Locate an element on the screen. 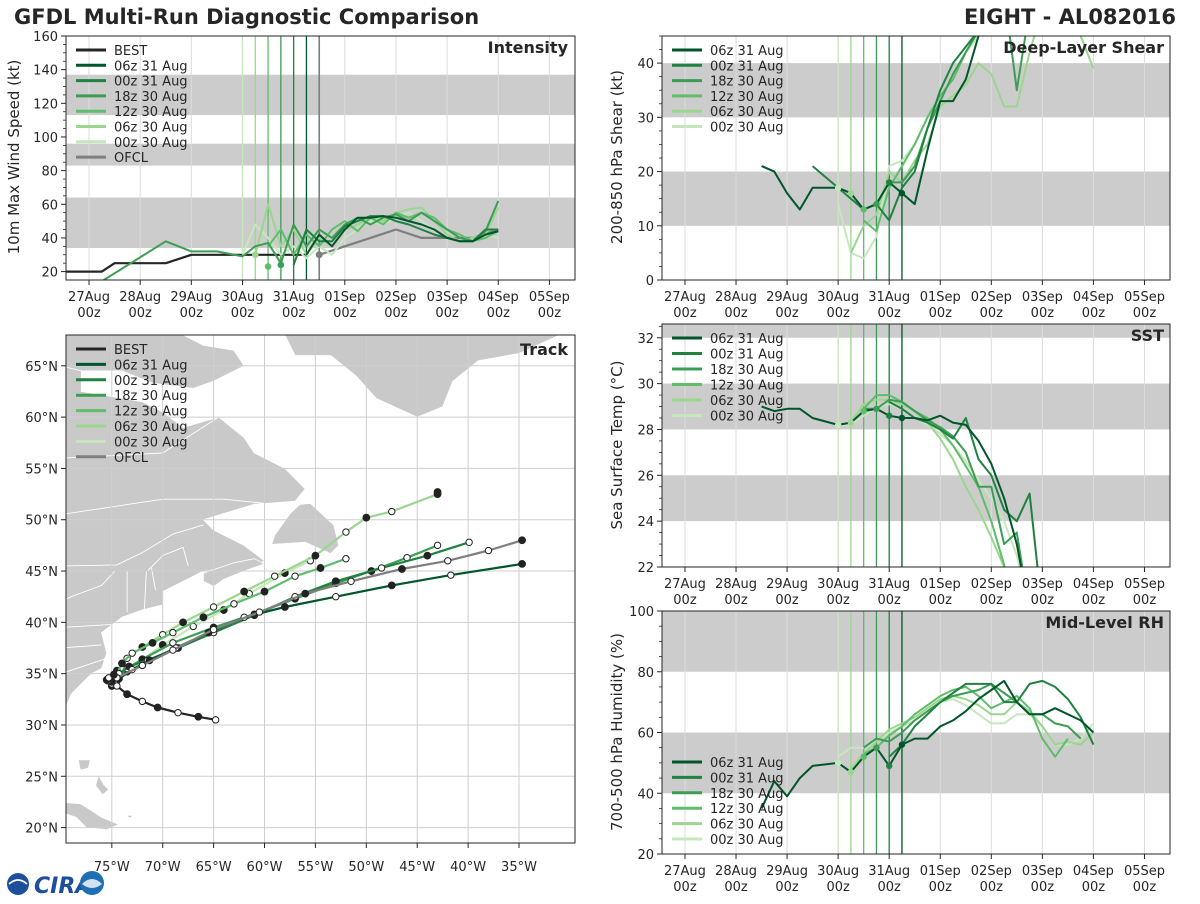 This screenshot has width=1200, height=904. track-ytick-label: 25°N is located at coordinates (41, 777).